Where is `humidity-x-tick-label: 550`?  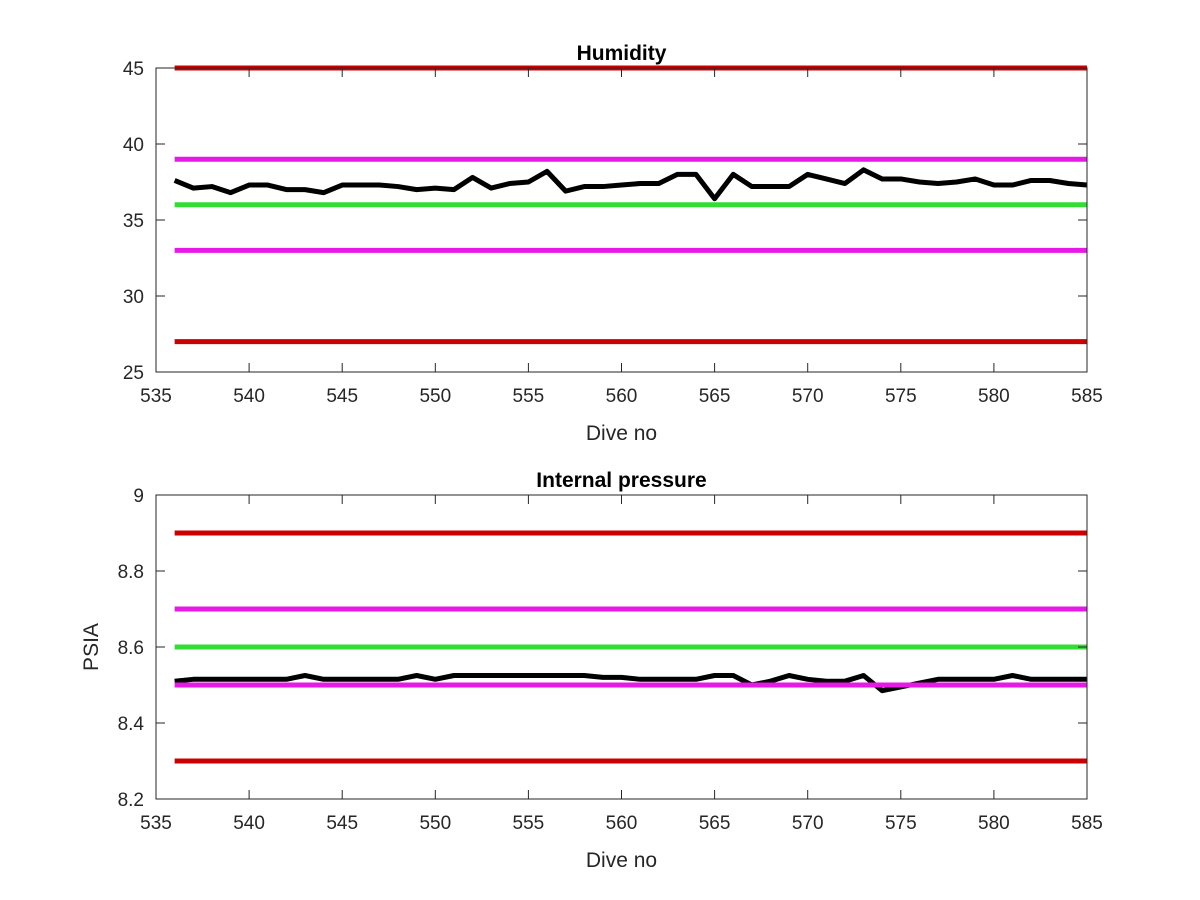
humidity-x-tick-label: 550 is located at coordinates (435, 396).